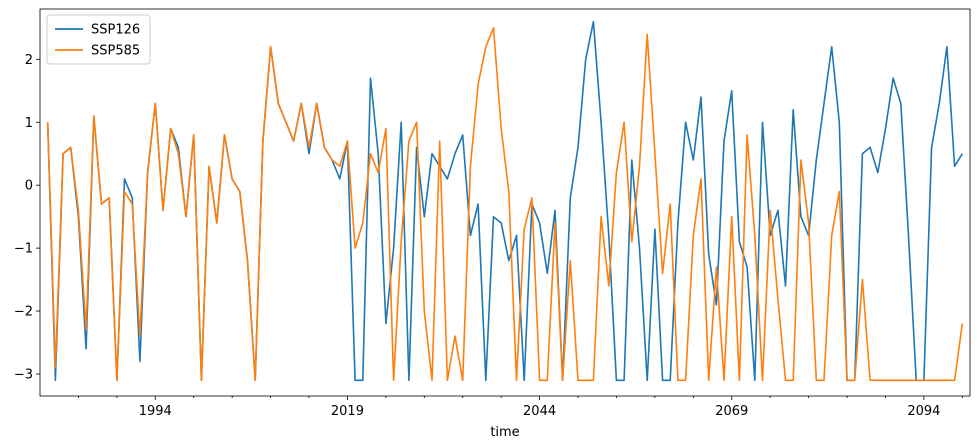 This screenshot has width=980, height=448. I want to click on legend-label-ssp585: SSP585, so click(115, 51).